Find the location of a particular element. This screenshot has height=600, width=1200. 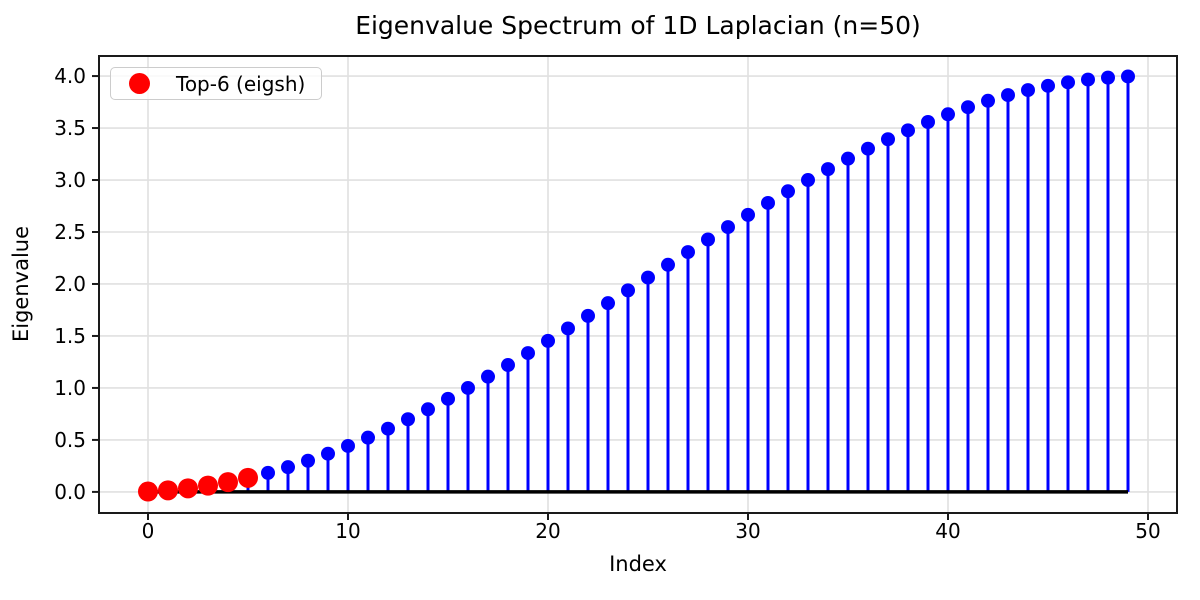

y-tick-label: 2.5 is located at coordinates (70, 232).